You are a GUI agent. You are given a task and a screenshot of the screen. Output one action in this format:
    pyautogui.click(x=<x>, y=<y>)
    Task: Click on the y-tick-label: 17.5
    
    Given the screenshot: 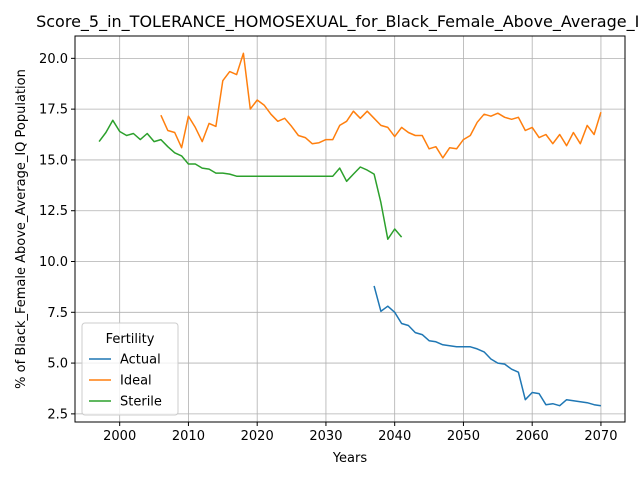 What is the action you would take?
    pyautogui.click(x=53, y=110)
    